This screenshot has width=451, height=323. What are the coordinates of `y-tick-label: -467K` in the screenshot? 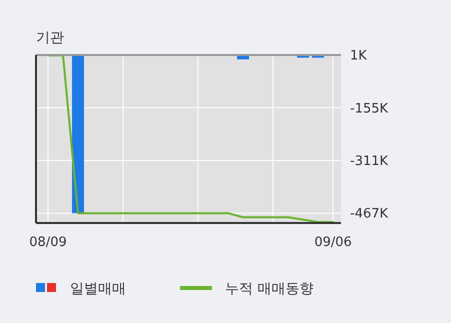 It's located at (369, 214).